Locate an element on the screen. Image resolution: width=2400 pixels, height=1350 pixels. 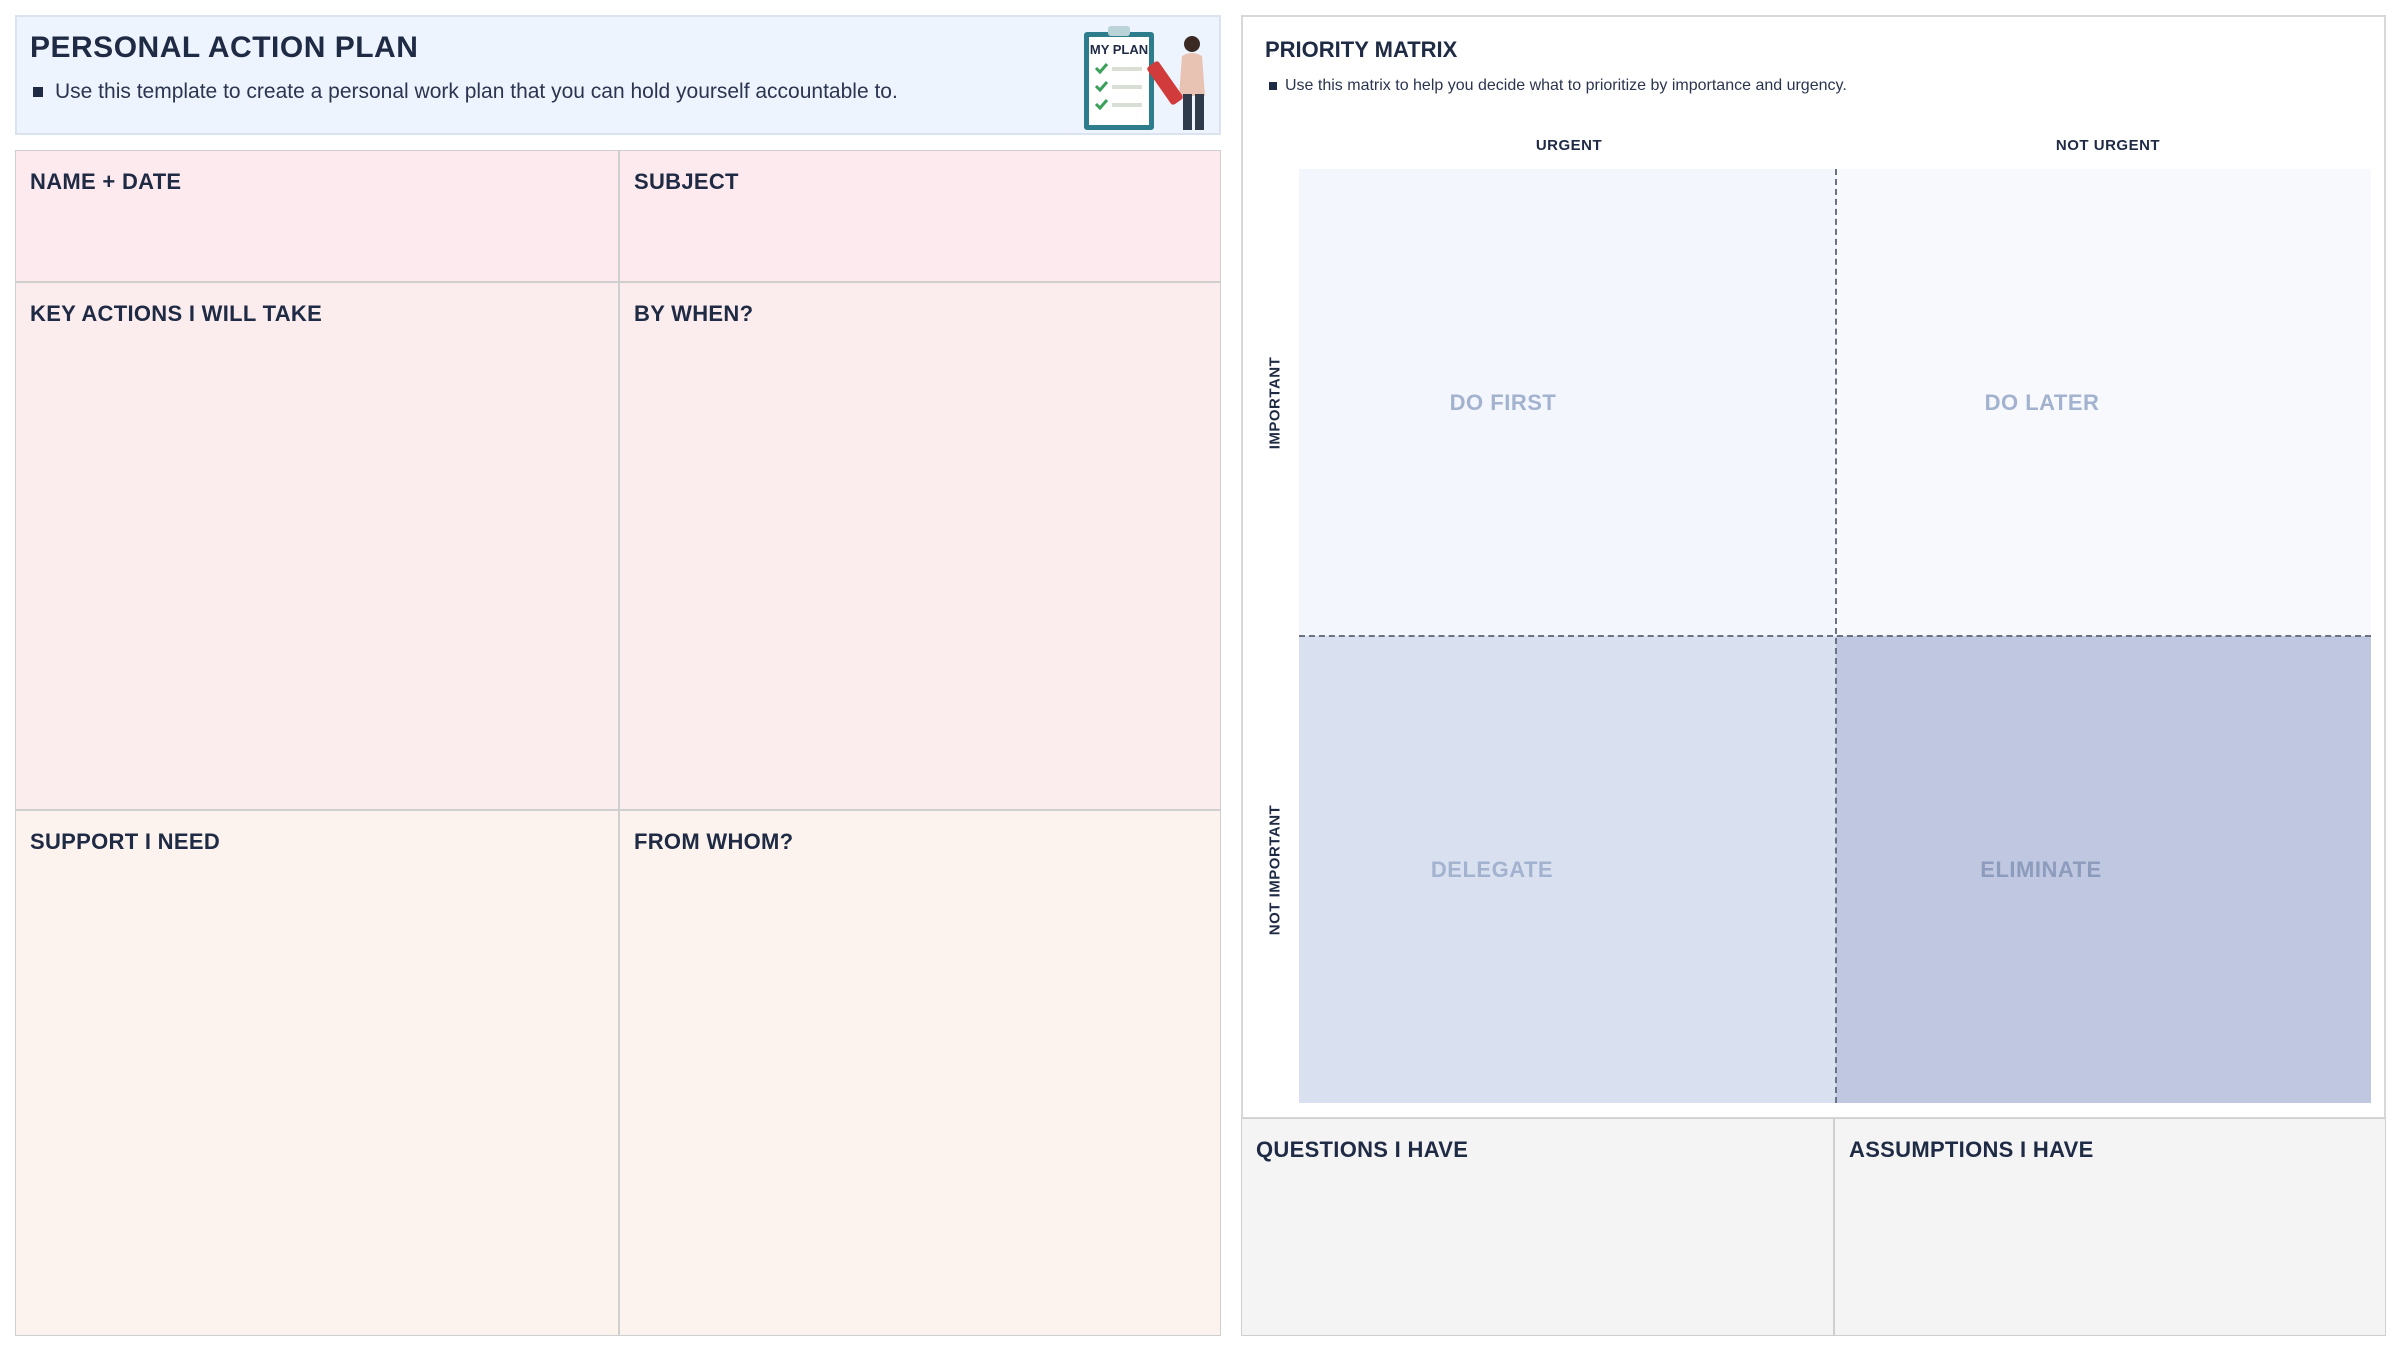
by-when-cell: BY WHEN? is located at coordinates (920, 546).